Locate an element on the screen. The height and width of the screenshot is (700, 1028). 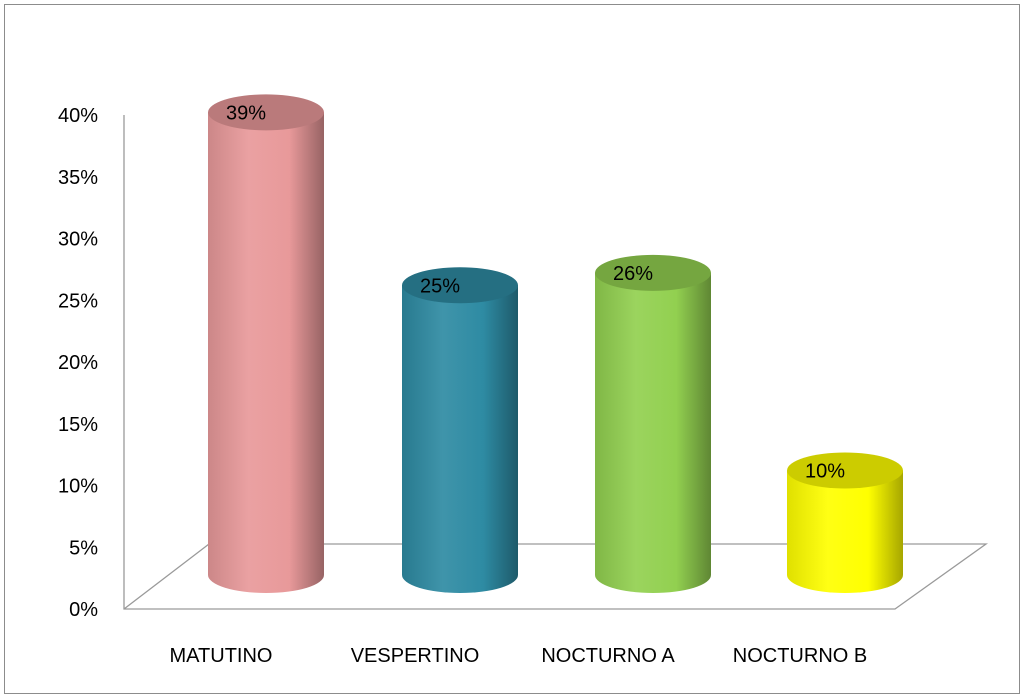
y-tick-label: 40% is located at coordinates (78, 116).